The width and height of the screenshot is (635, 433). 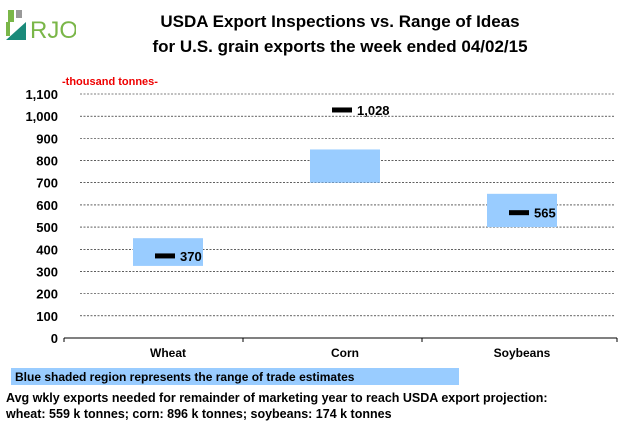 What do you see at coordinates (345, 166) in the screenshot?
I see `range-bar-corn` at bounding box center [345, 166].